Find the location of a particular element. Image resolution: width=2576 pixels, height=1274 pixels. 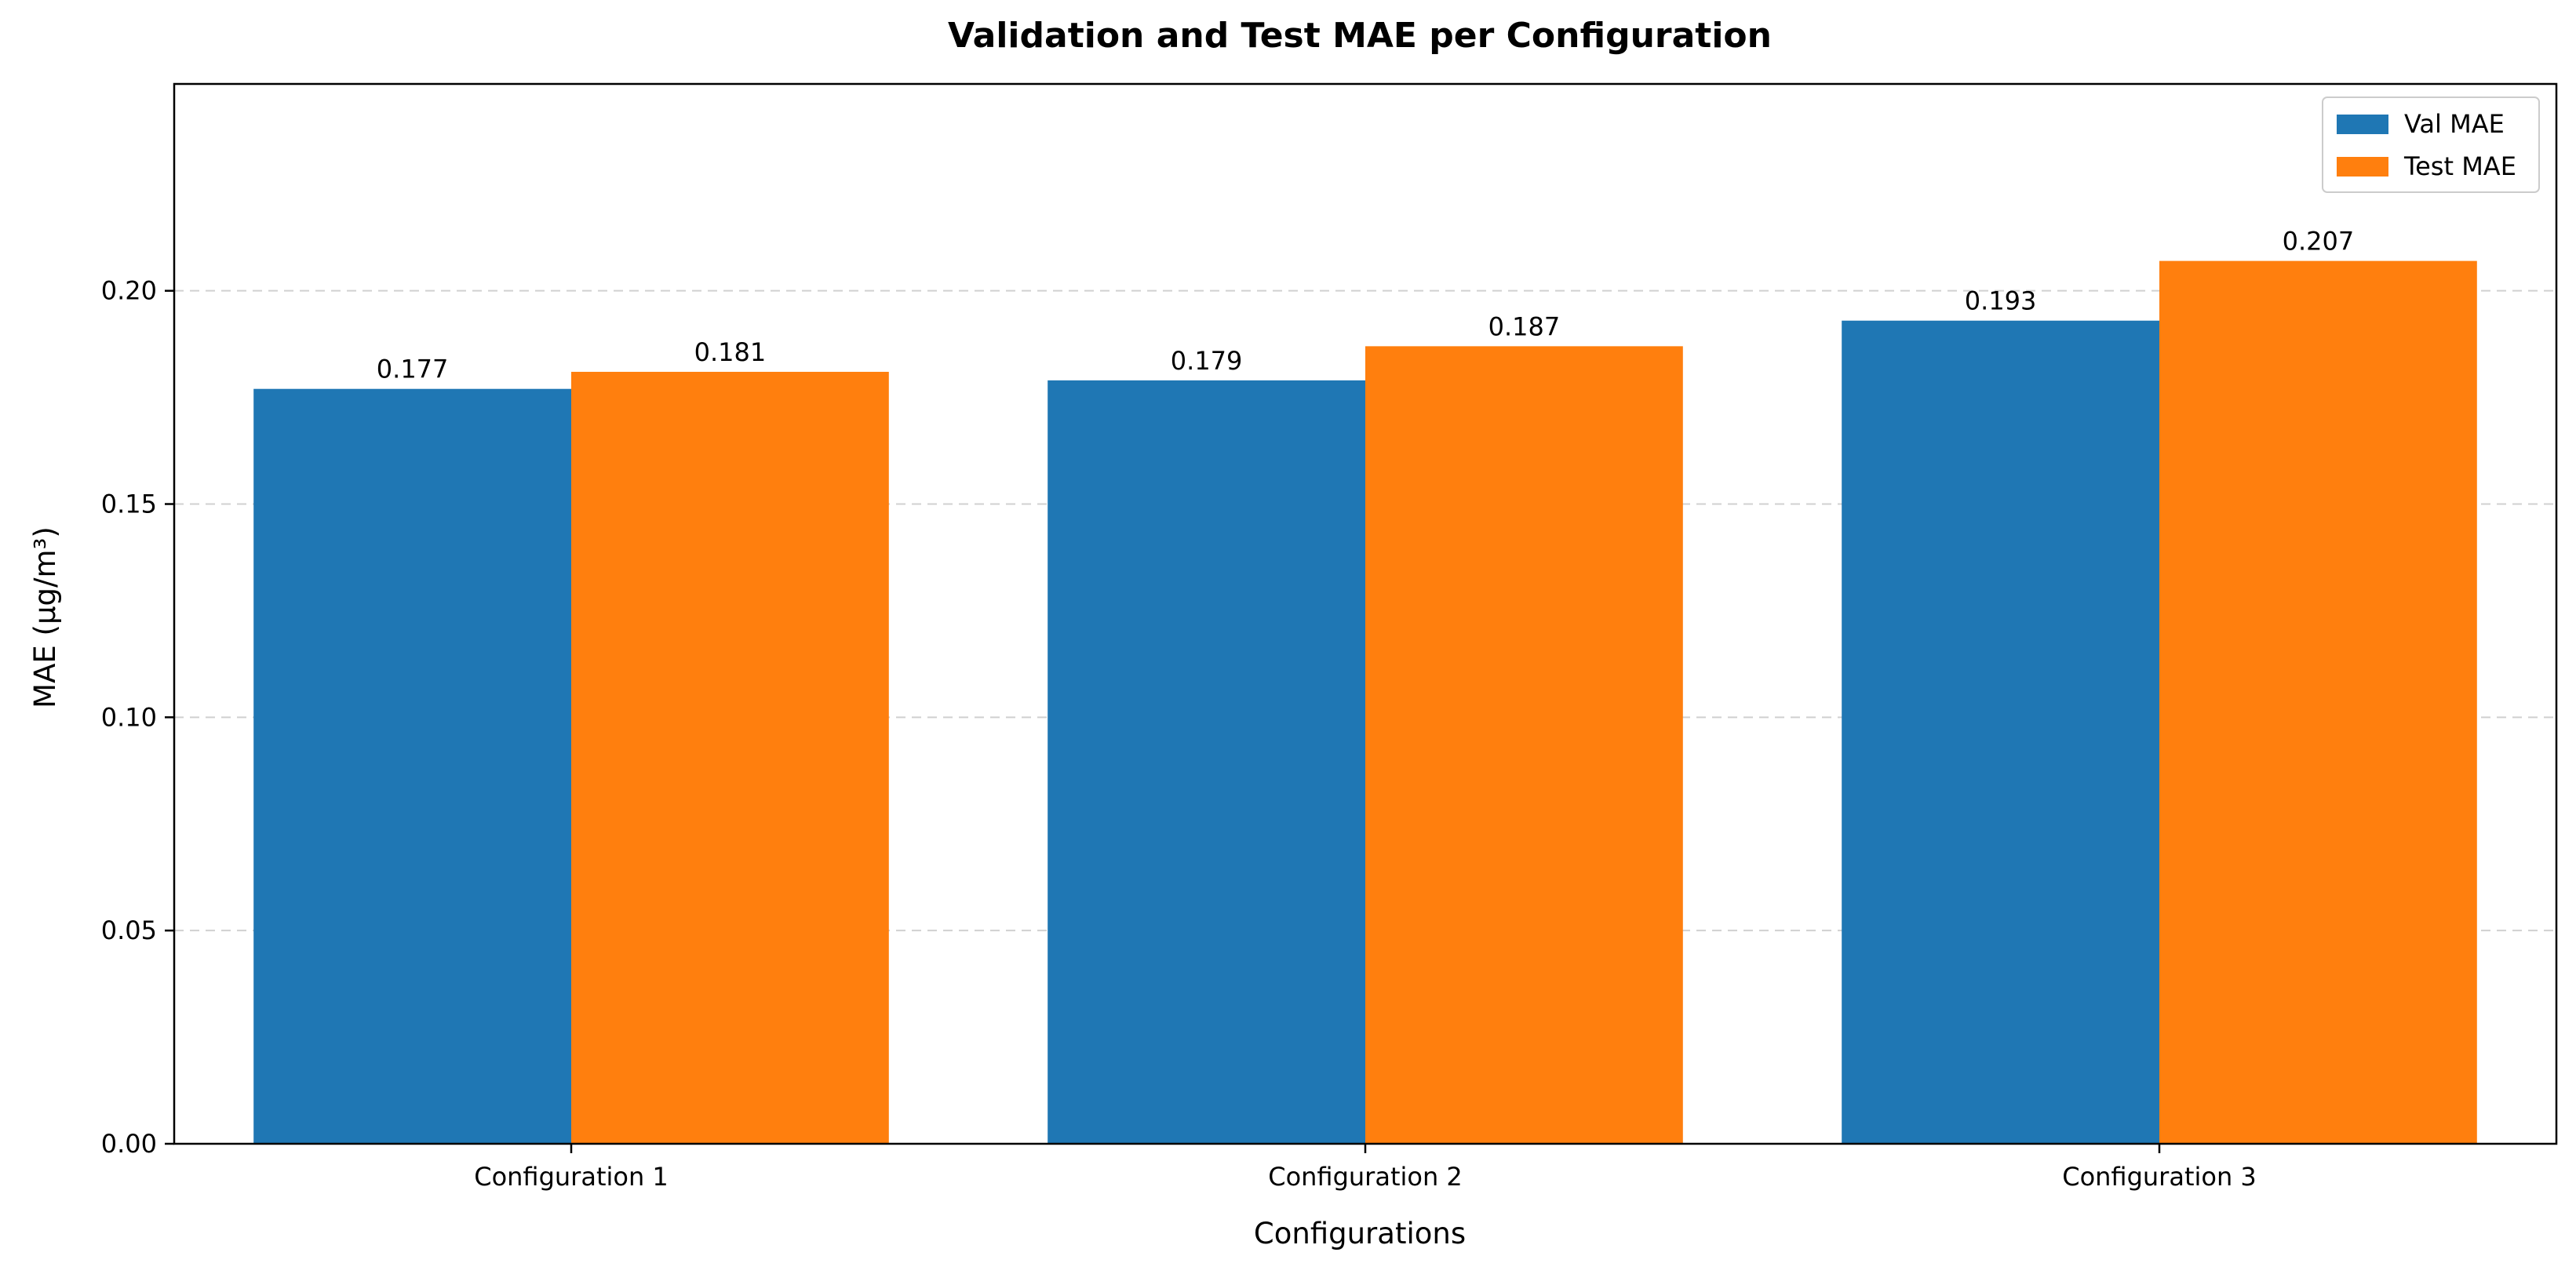

data-label: 0.207 is located at coordinates (2319, 242).